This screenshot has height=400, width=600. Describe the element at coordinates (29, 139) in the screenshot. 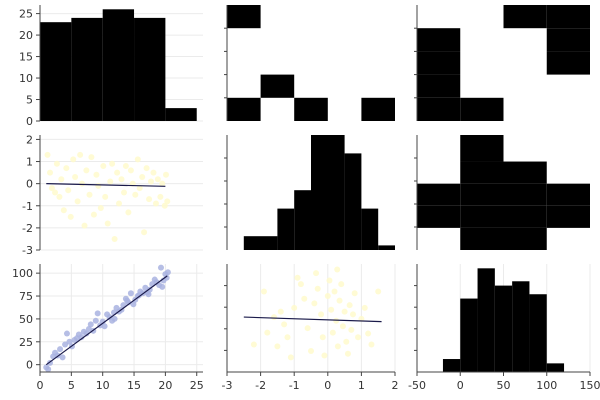

I see `tick-label-y: 2` at that location.